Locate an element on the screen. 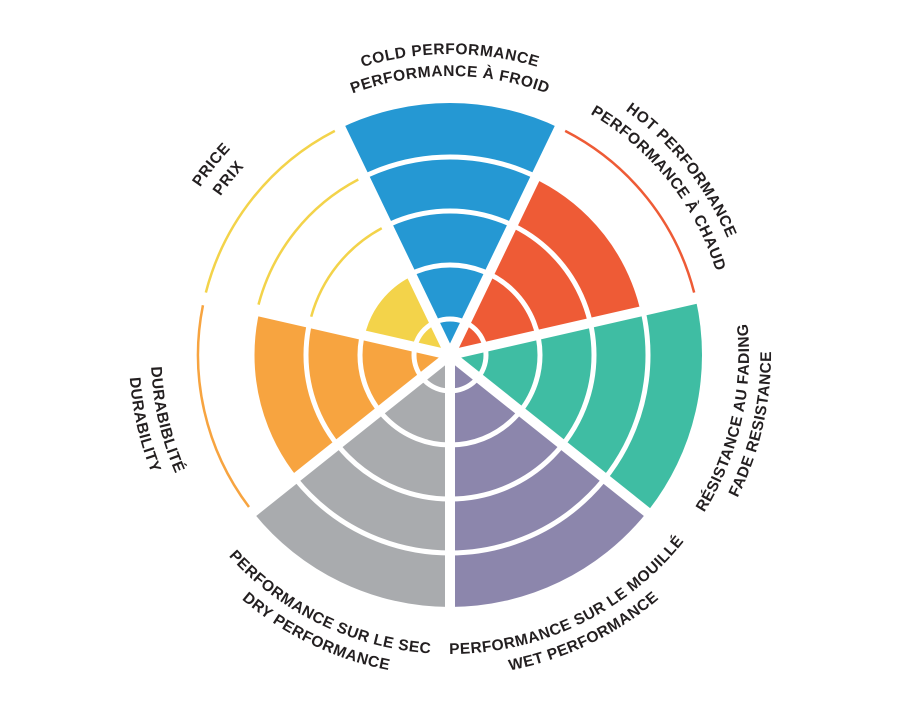 This screenshot has width=900, height=720. label-cold-line2: PERFORMANCE À FROID is located at coordinates (450, 80).